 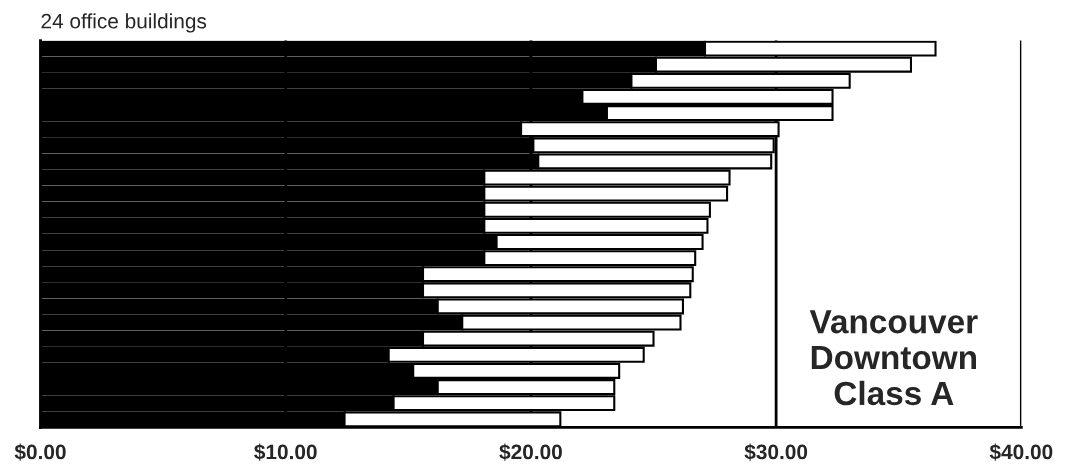 I want to click on x-tick-label: $0.00, so click(x=40, y=452).